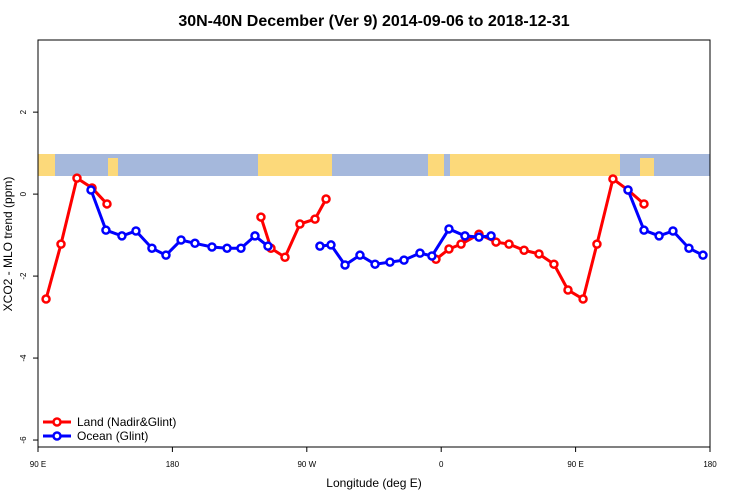  I want to click on y-tick-label: 0, so click(23, 193).